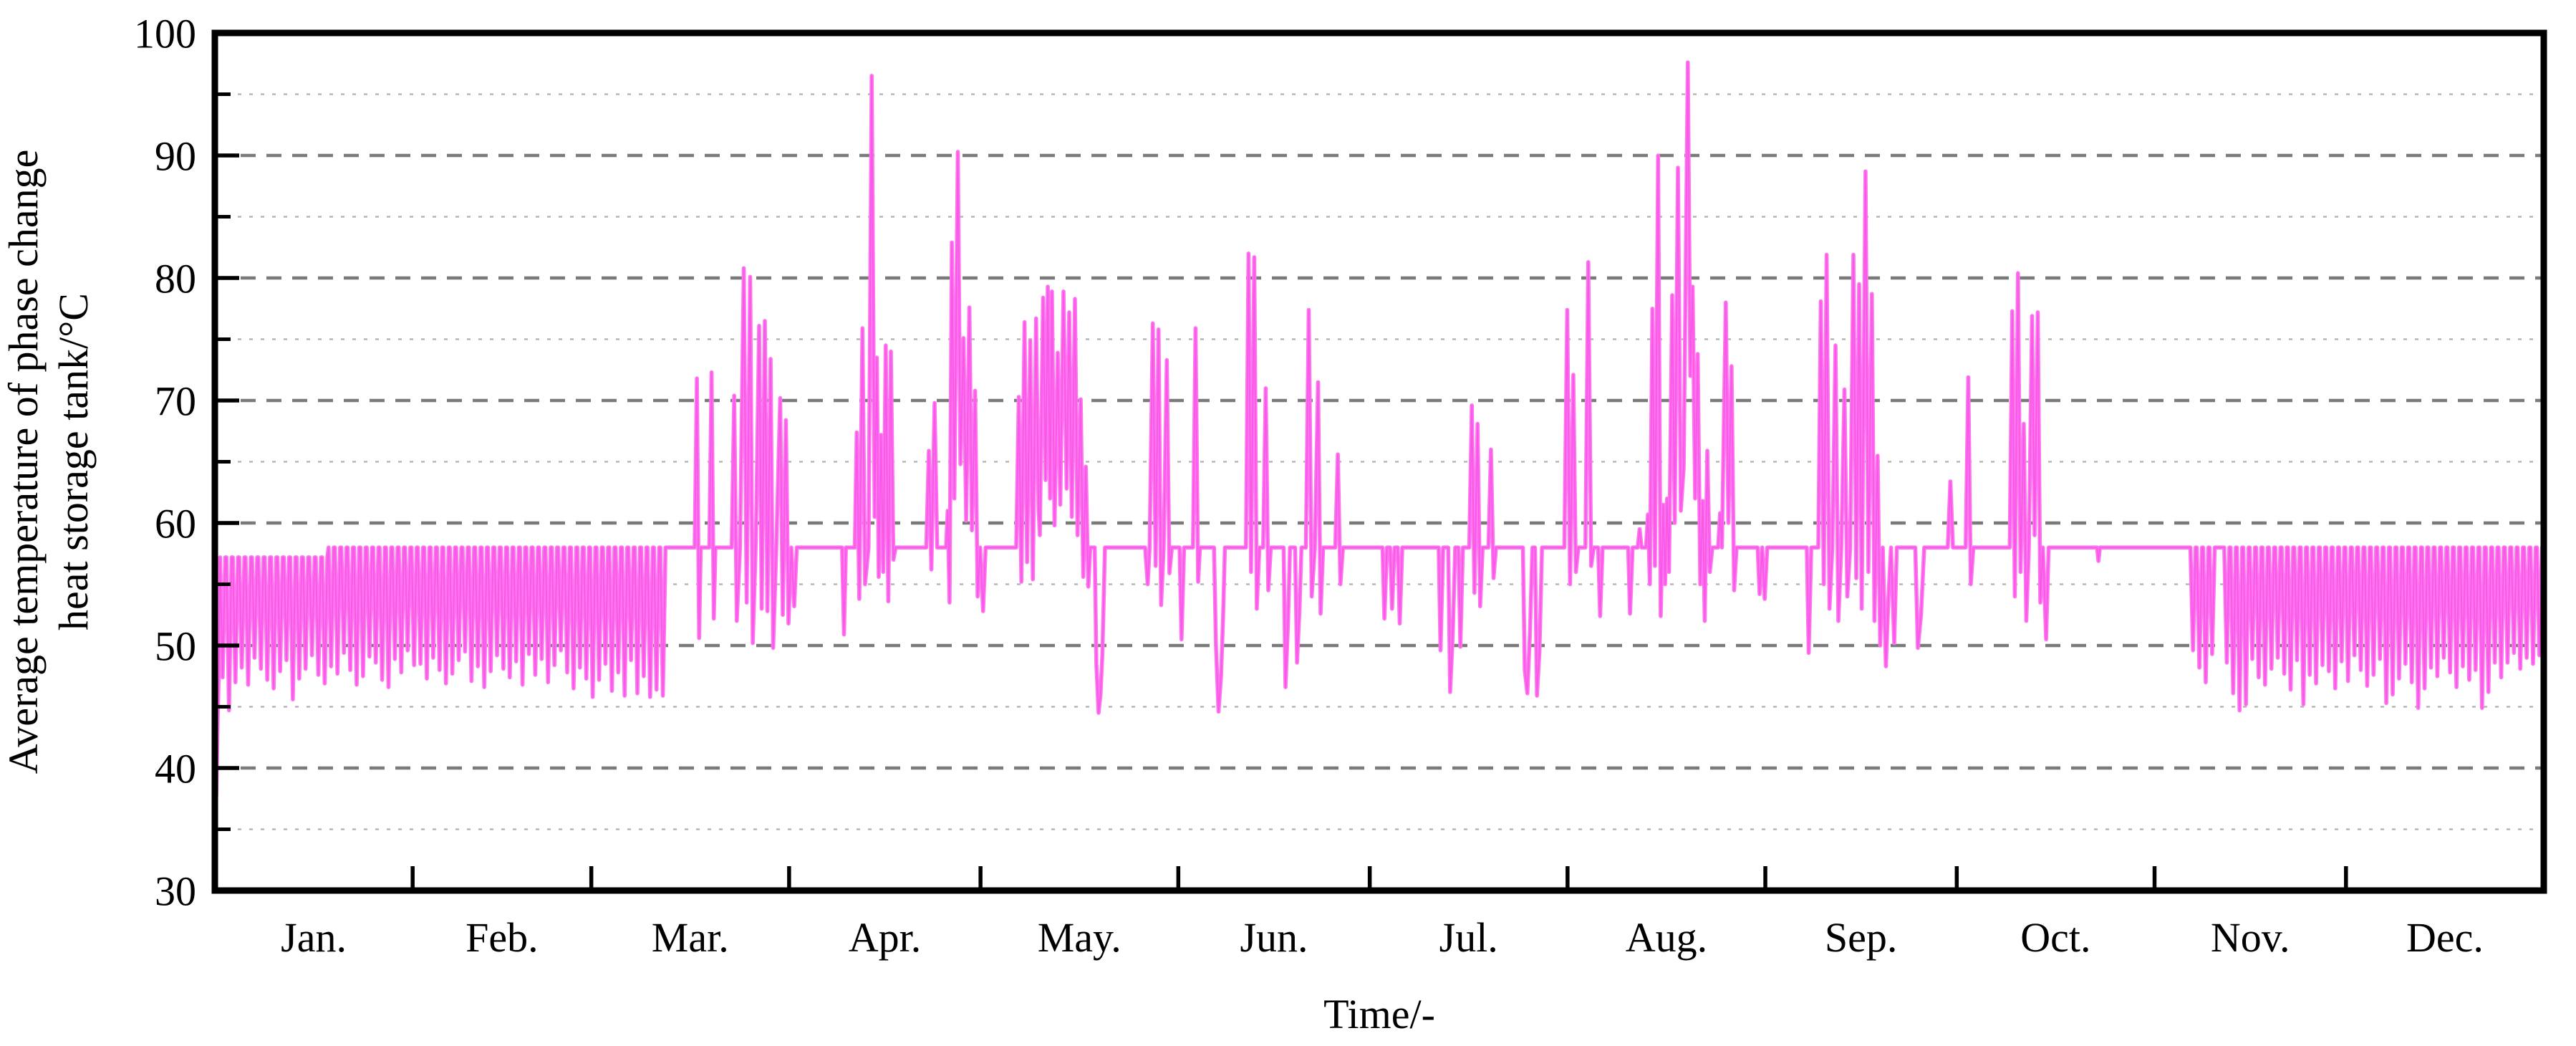 This screenshot has width=2576, height=1046. Describe the element at coordinates (1666, 937) in the screenshot. I see `month-label: Aug.` at that location.